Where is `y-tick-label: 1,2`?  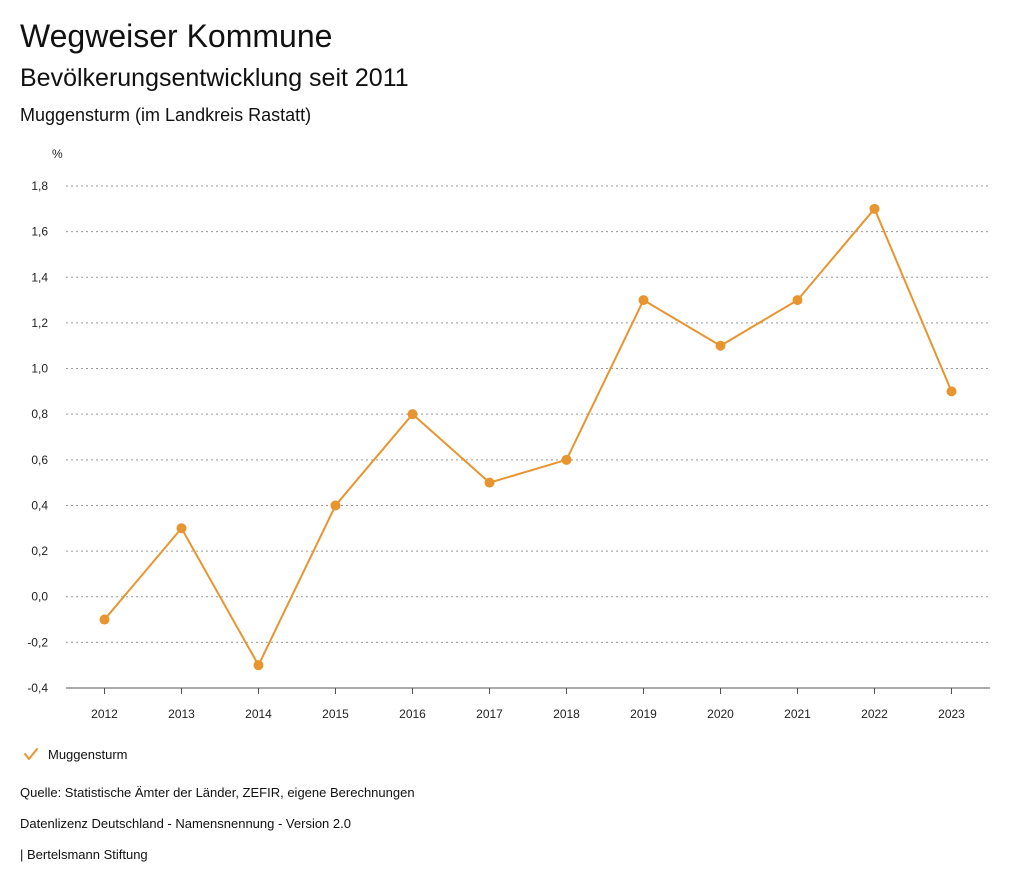 y-tick-label: 1,2 is located at coordinates (39, 323).